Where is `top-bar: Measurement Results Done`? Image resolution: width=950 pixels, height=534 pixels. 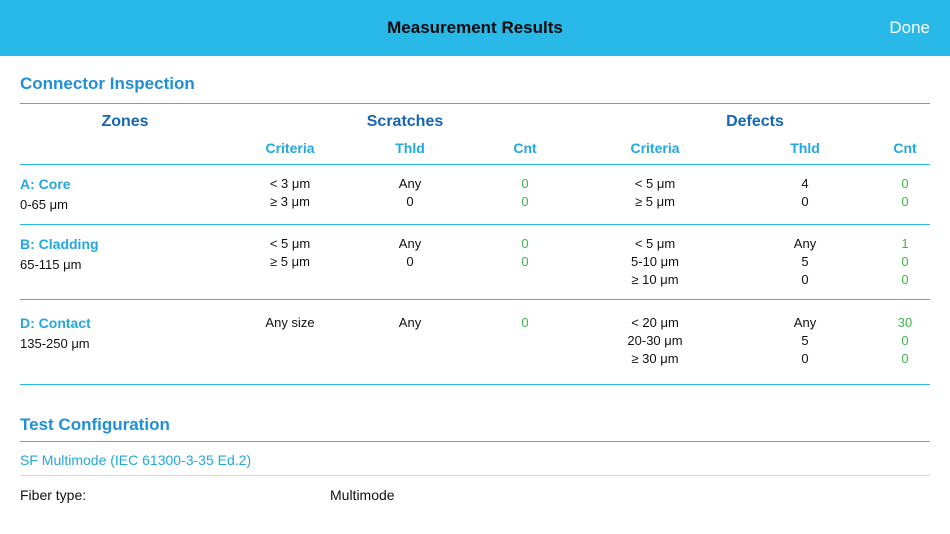 top-bar: Measurement Results Done is located at coordinates (475, 28).